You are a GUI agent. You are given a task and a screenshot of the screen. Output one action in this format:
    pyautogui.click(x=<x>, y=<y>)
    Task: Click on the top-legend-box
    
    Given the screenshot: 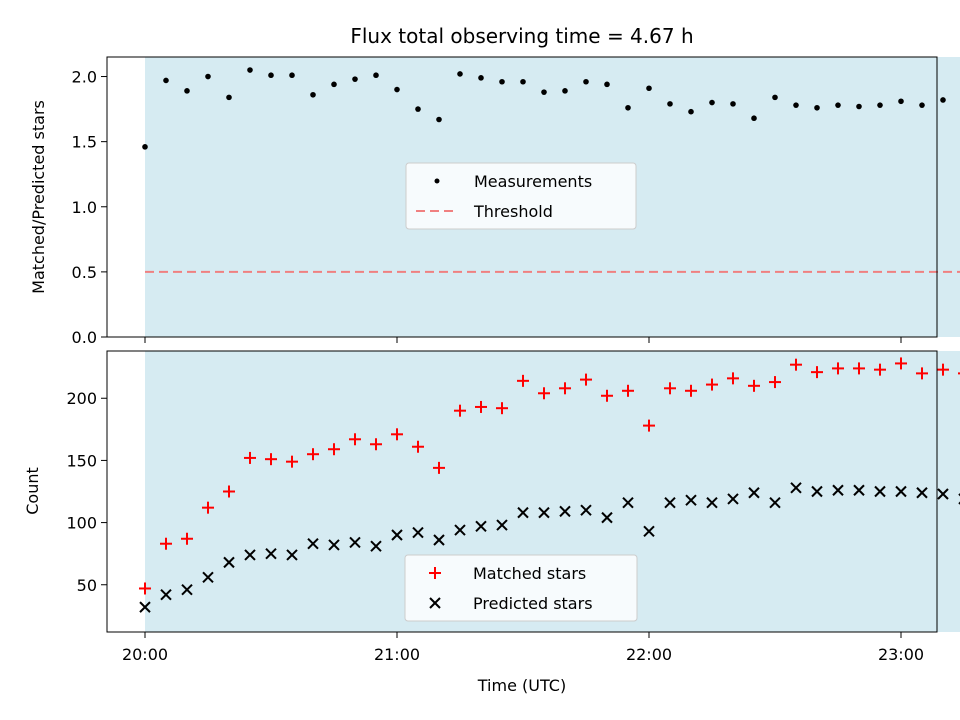 What is the action you would take?
    pyautogui.click(x=521, y=196)
    